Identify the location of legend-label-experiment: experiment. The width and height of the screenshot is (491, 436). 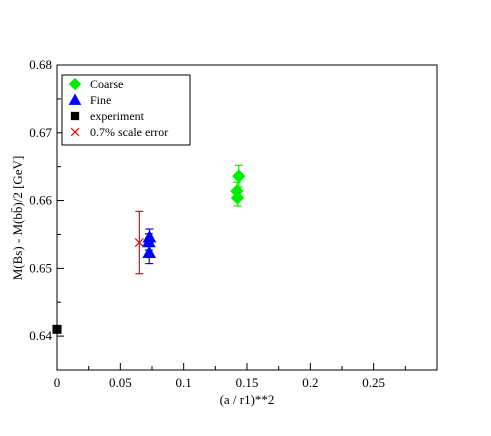
(117, 116).